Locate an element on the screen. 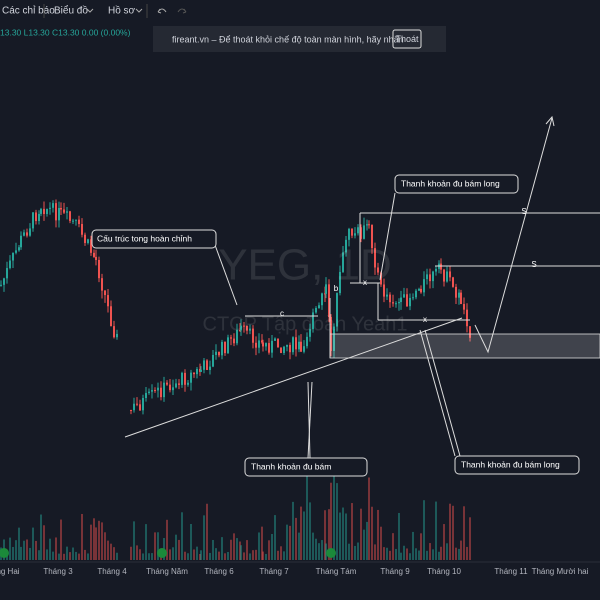 Image resolution: width=600 pixels, height=600 pixels. undo-icon is located at coordinates (162, 11).